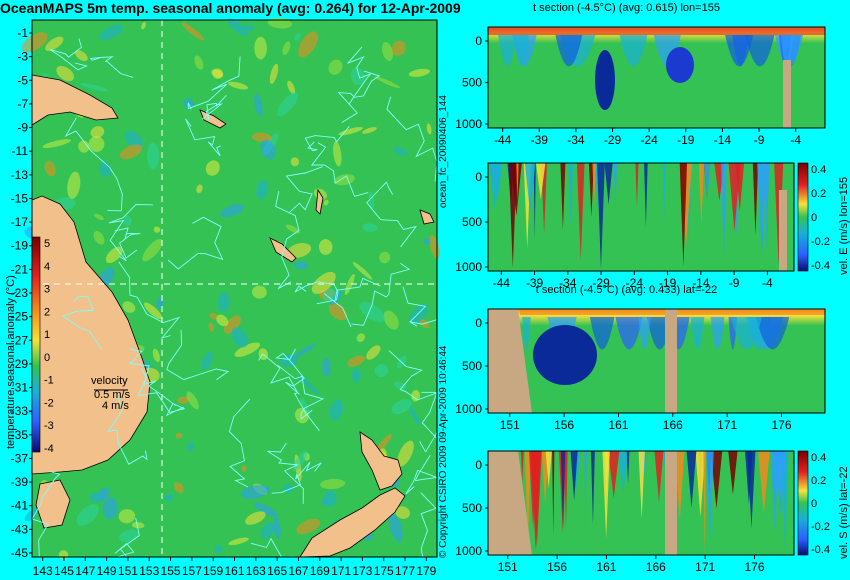 This screenshot has height=580, width=850. Describe the element at coordinates (782, 425) in the screenshot. I see `panel-xtick-label: 176` at that location.